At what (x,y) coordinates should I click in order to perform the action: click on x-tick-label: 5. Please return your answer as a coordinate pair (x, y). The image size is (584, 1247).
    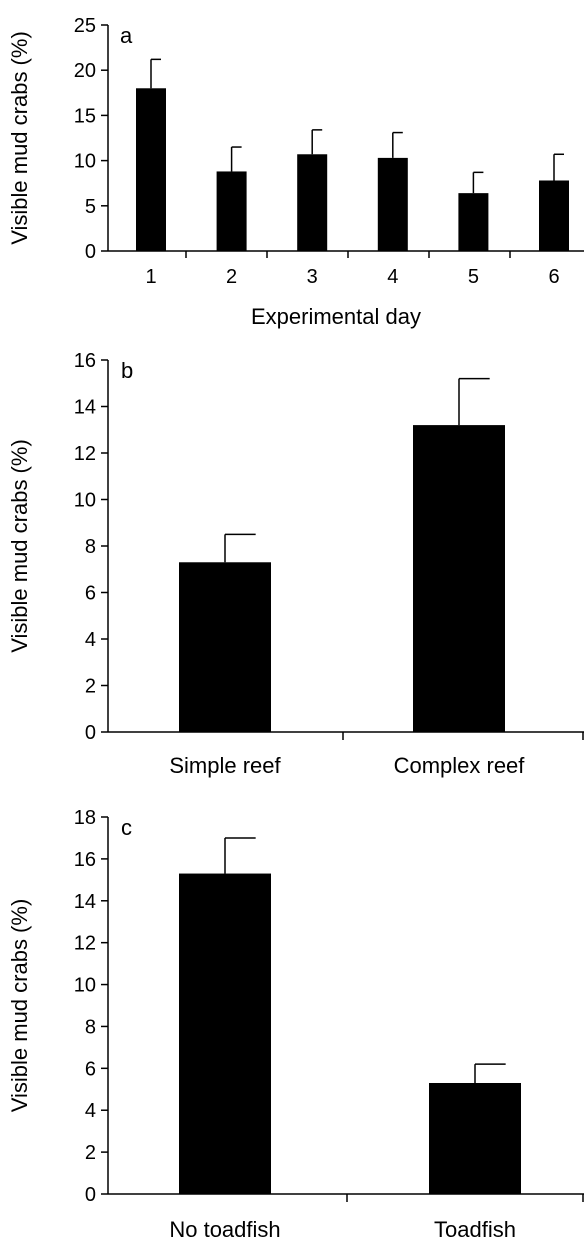
    Looking at the image, I should click on (473, 277).